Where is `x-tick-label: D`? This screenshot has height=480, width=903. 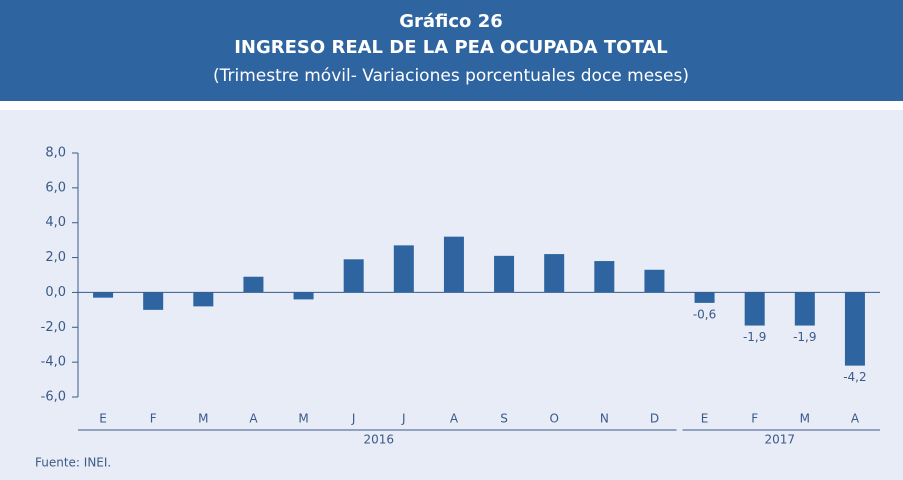 x-tick-label: D is located at coordinates (654, 419).